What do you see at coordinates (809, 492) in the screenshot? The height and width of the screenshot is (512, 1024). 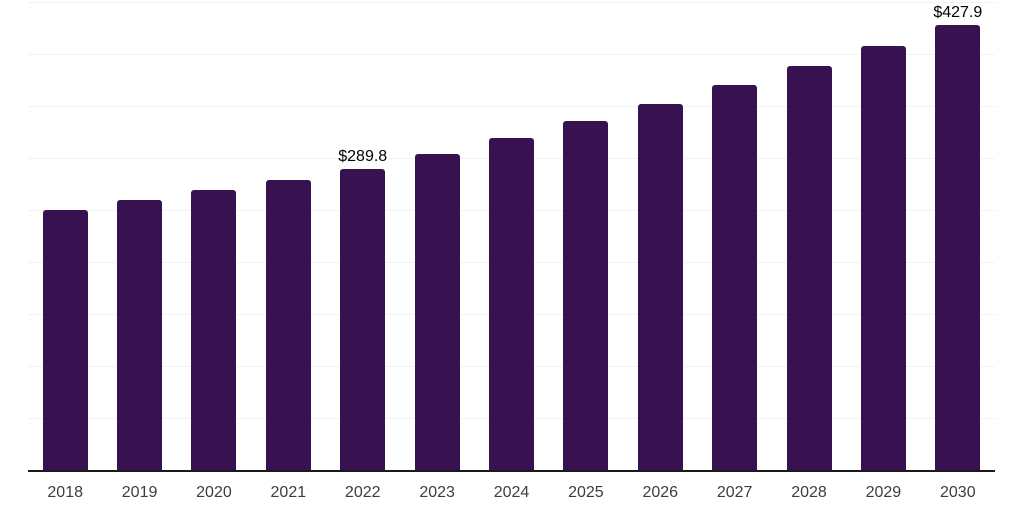 I see `x-tick-2028: 2028` at bounding box center [809, 492].